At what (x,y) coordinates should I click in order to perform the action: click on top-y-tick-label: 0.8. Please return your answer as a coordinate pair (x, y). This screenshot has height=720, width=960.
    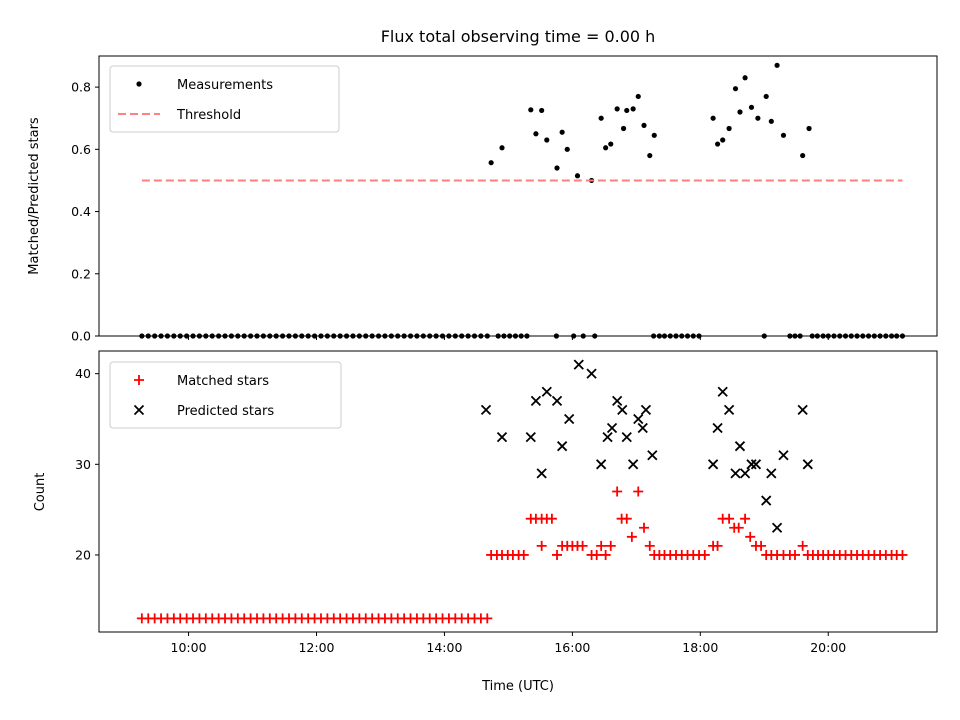
    Looking at the image, I should click on (81, 87).